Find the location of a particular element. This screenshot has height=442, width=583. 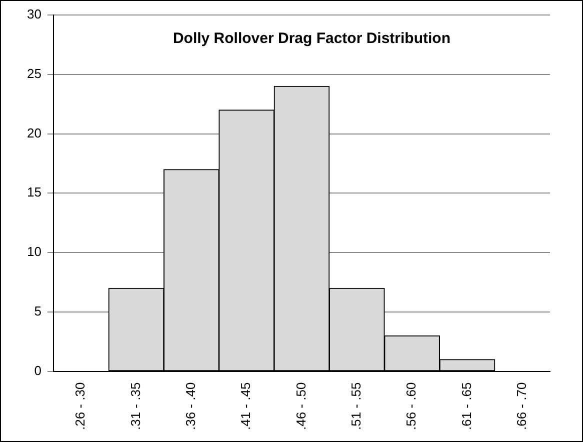

y-tick-label: 15 is located at coordinates (34, 192).